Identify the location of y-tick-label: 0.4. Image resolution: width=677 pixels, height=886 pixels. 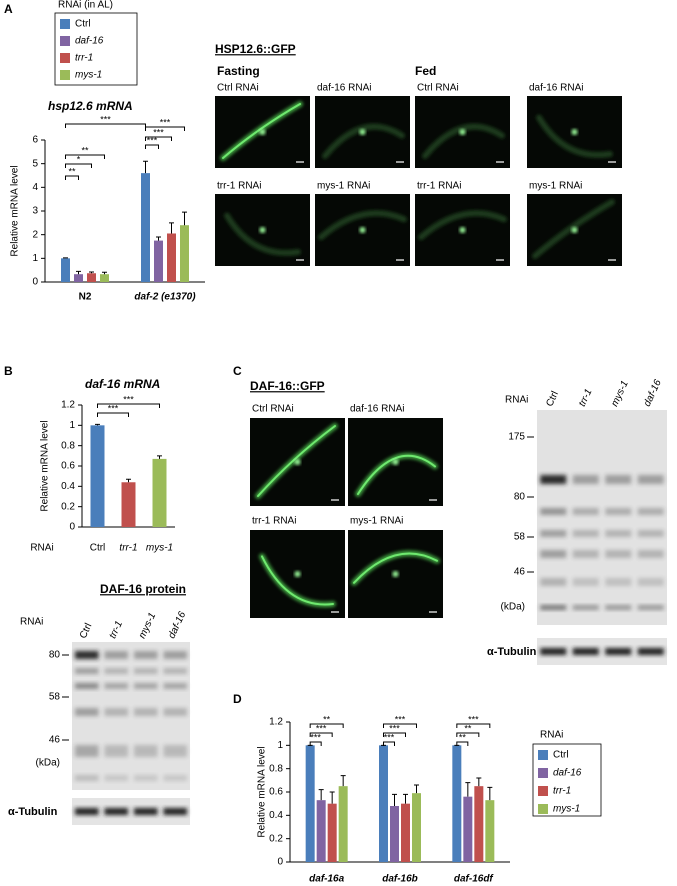
(276, 815).